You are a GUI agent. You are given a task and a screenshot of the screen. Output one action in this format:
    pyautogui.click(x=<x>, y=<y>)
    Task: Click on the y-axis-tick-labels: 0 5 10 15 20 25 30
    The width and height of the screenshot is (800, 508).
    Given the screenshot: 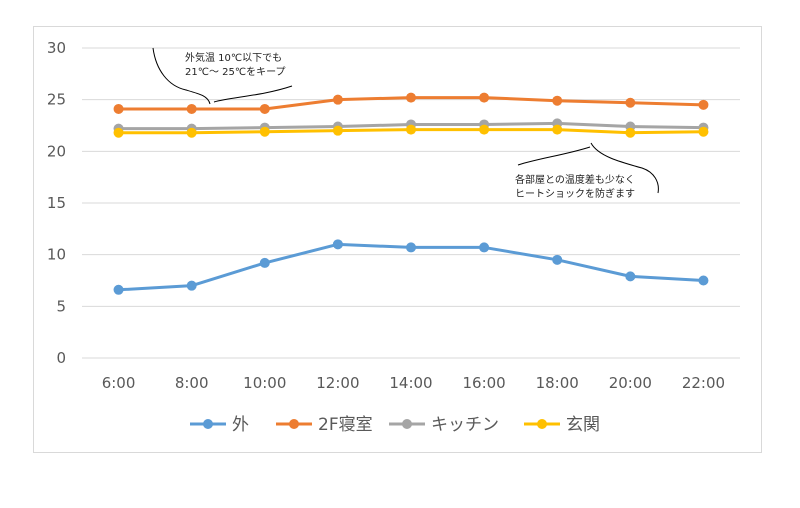 What is the action you would take?
    pyautogui.click(x=56, y=203)
    